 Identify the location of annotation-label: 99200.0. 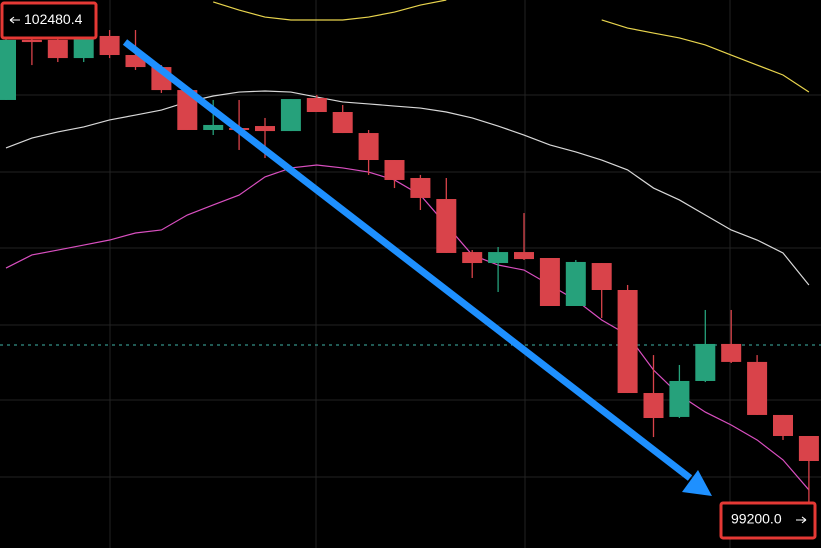
(756, 519).